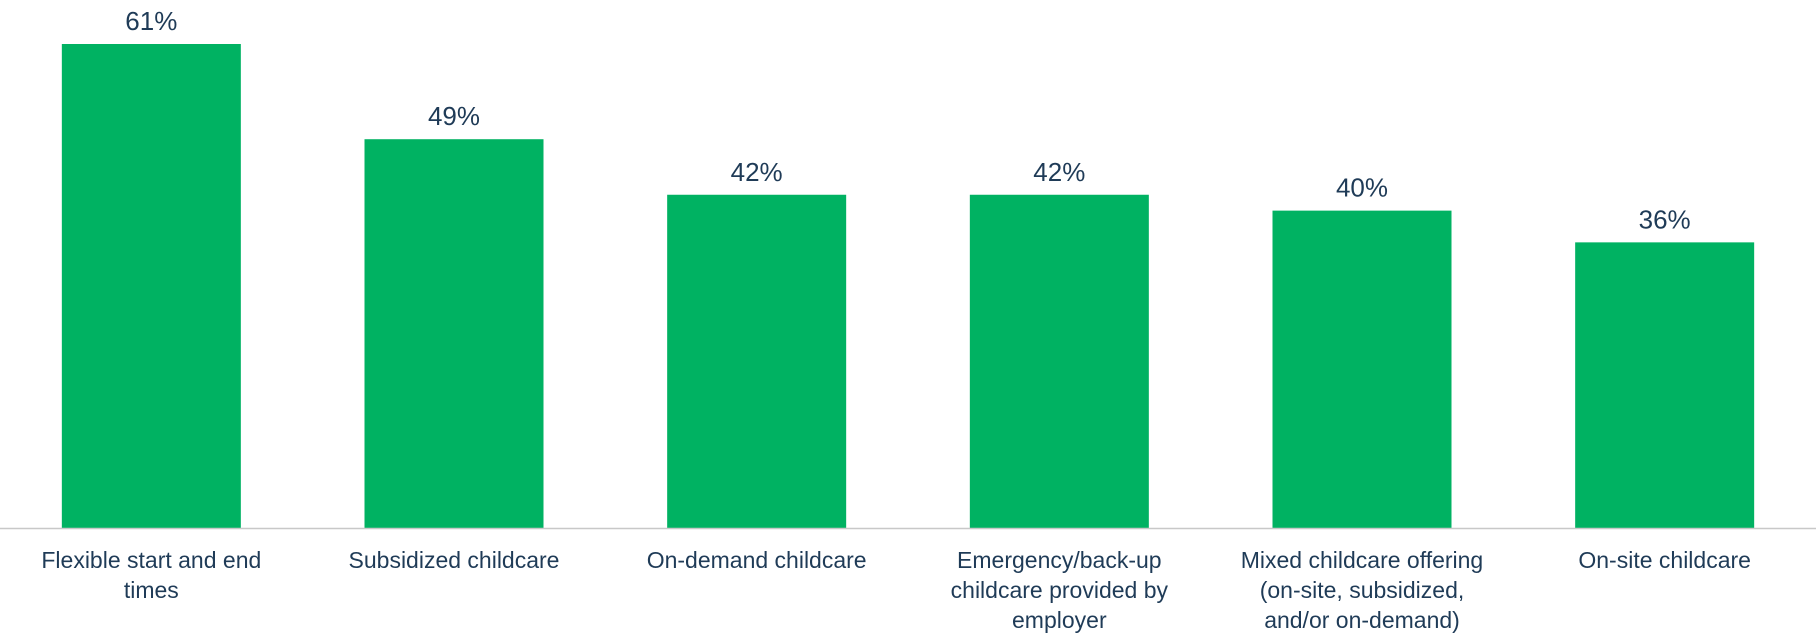 This screenshot has height=634, width=1816. What do you see at coordinates (1362, 188) in the screenshot?
I see `value-label-4: 40%` at bounding box center [1362, 188].